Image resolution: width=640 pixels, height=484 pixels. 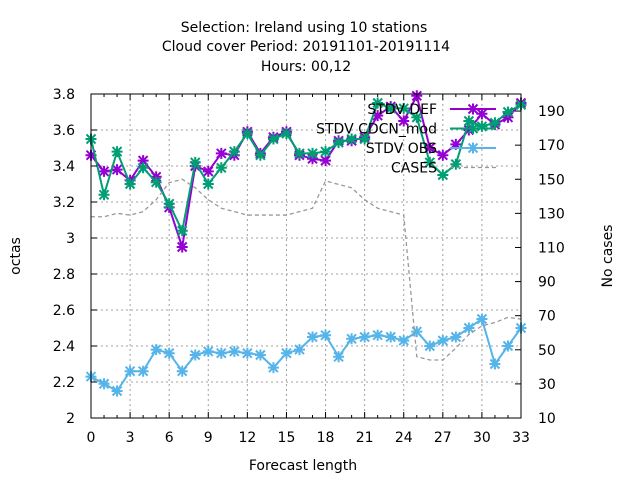 I want to click on x-tick-label: 0, so click(x=91, y=438).